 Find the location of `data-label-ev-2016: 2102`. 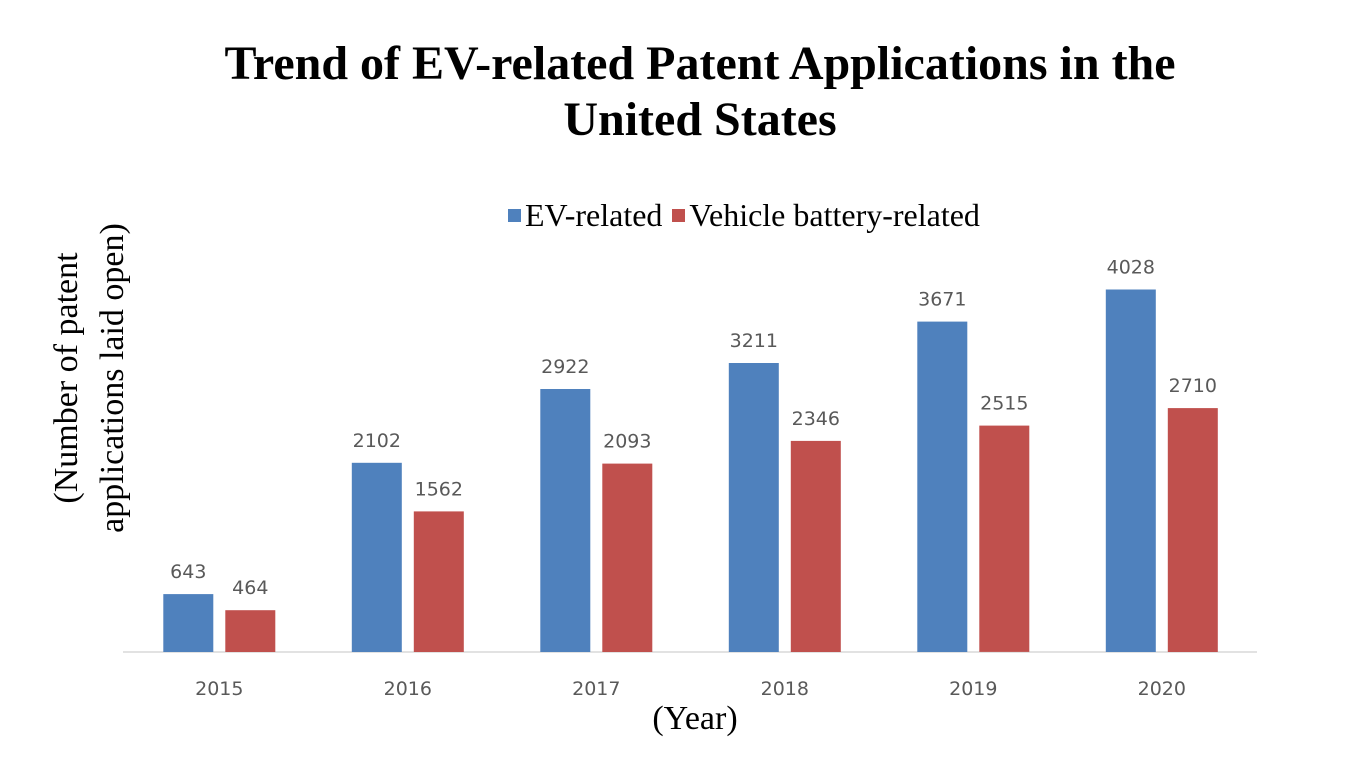

data-label-ev-2016: 2102 is located at coordinates (377, 441).